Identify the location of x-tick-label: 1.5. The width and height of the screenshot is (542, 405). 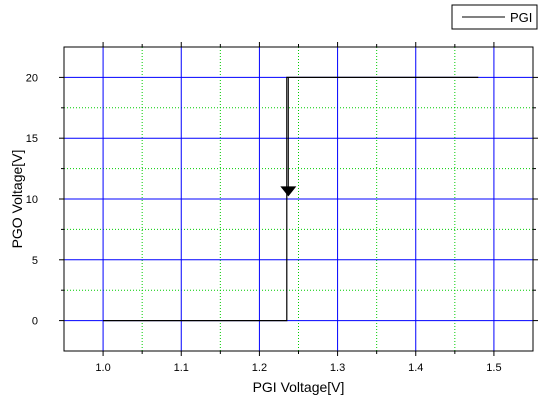
(493, 368).